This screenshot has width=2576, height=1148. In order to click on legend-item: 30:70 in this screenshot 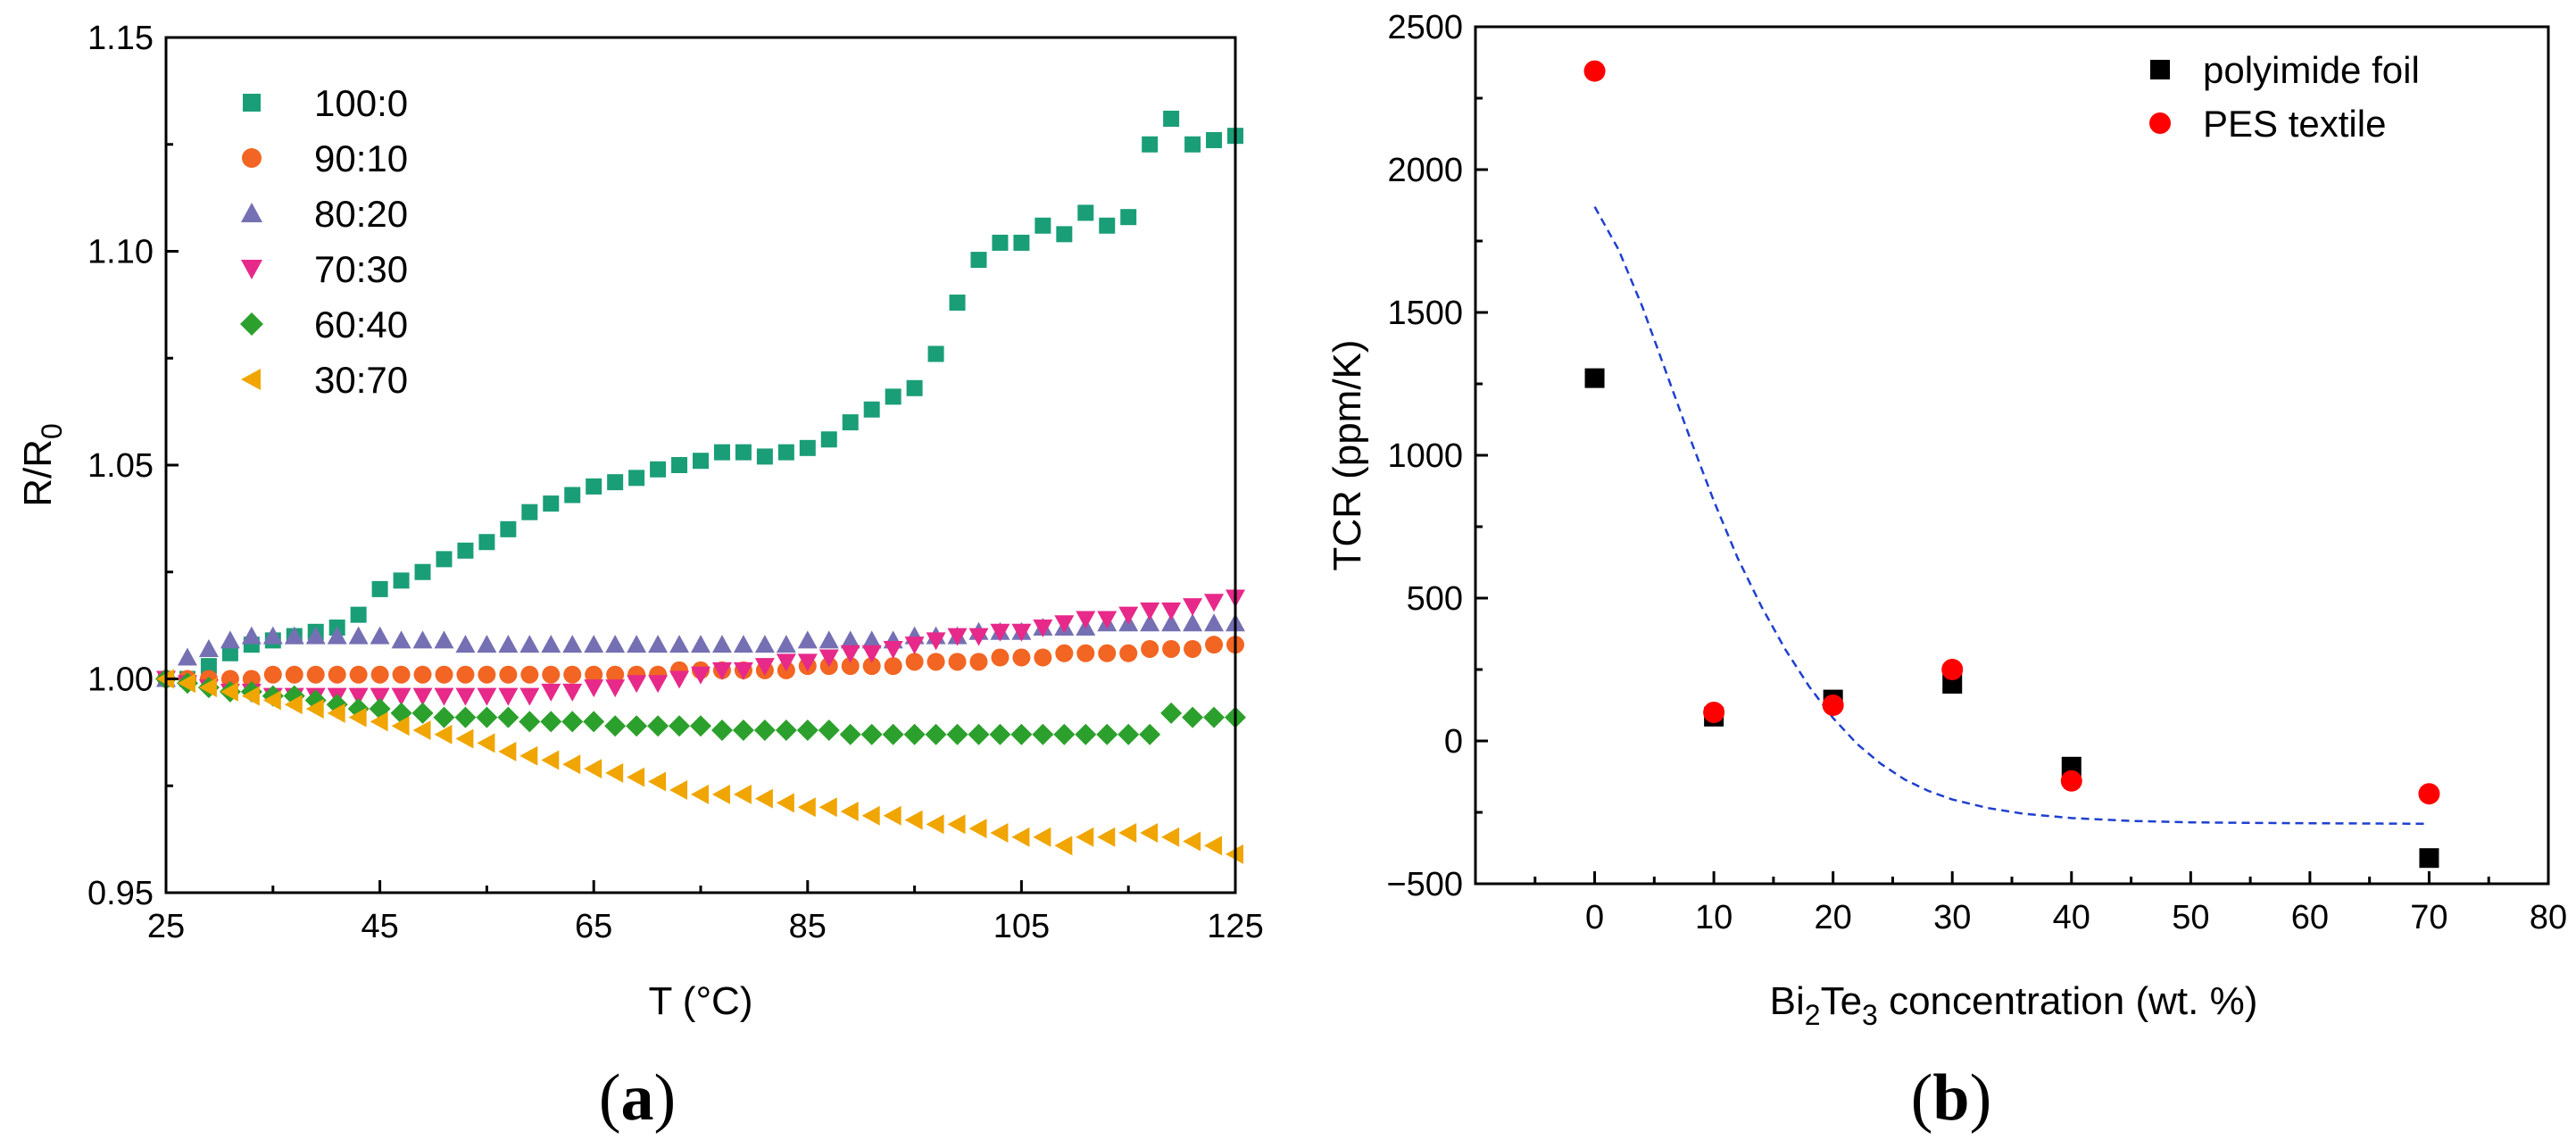, I will do `click(325, 380)`.